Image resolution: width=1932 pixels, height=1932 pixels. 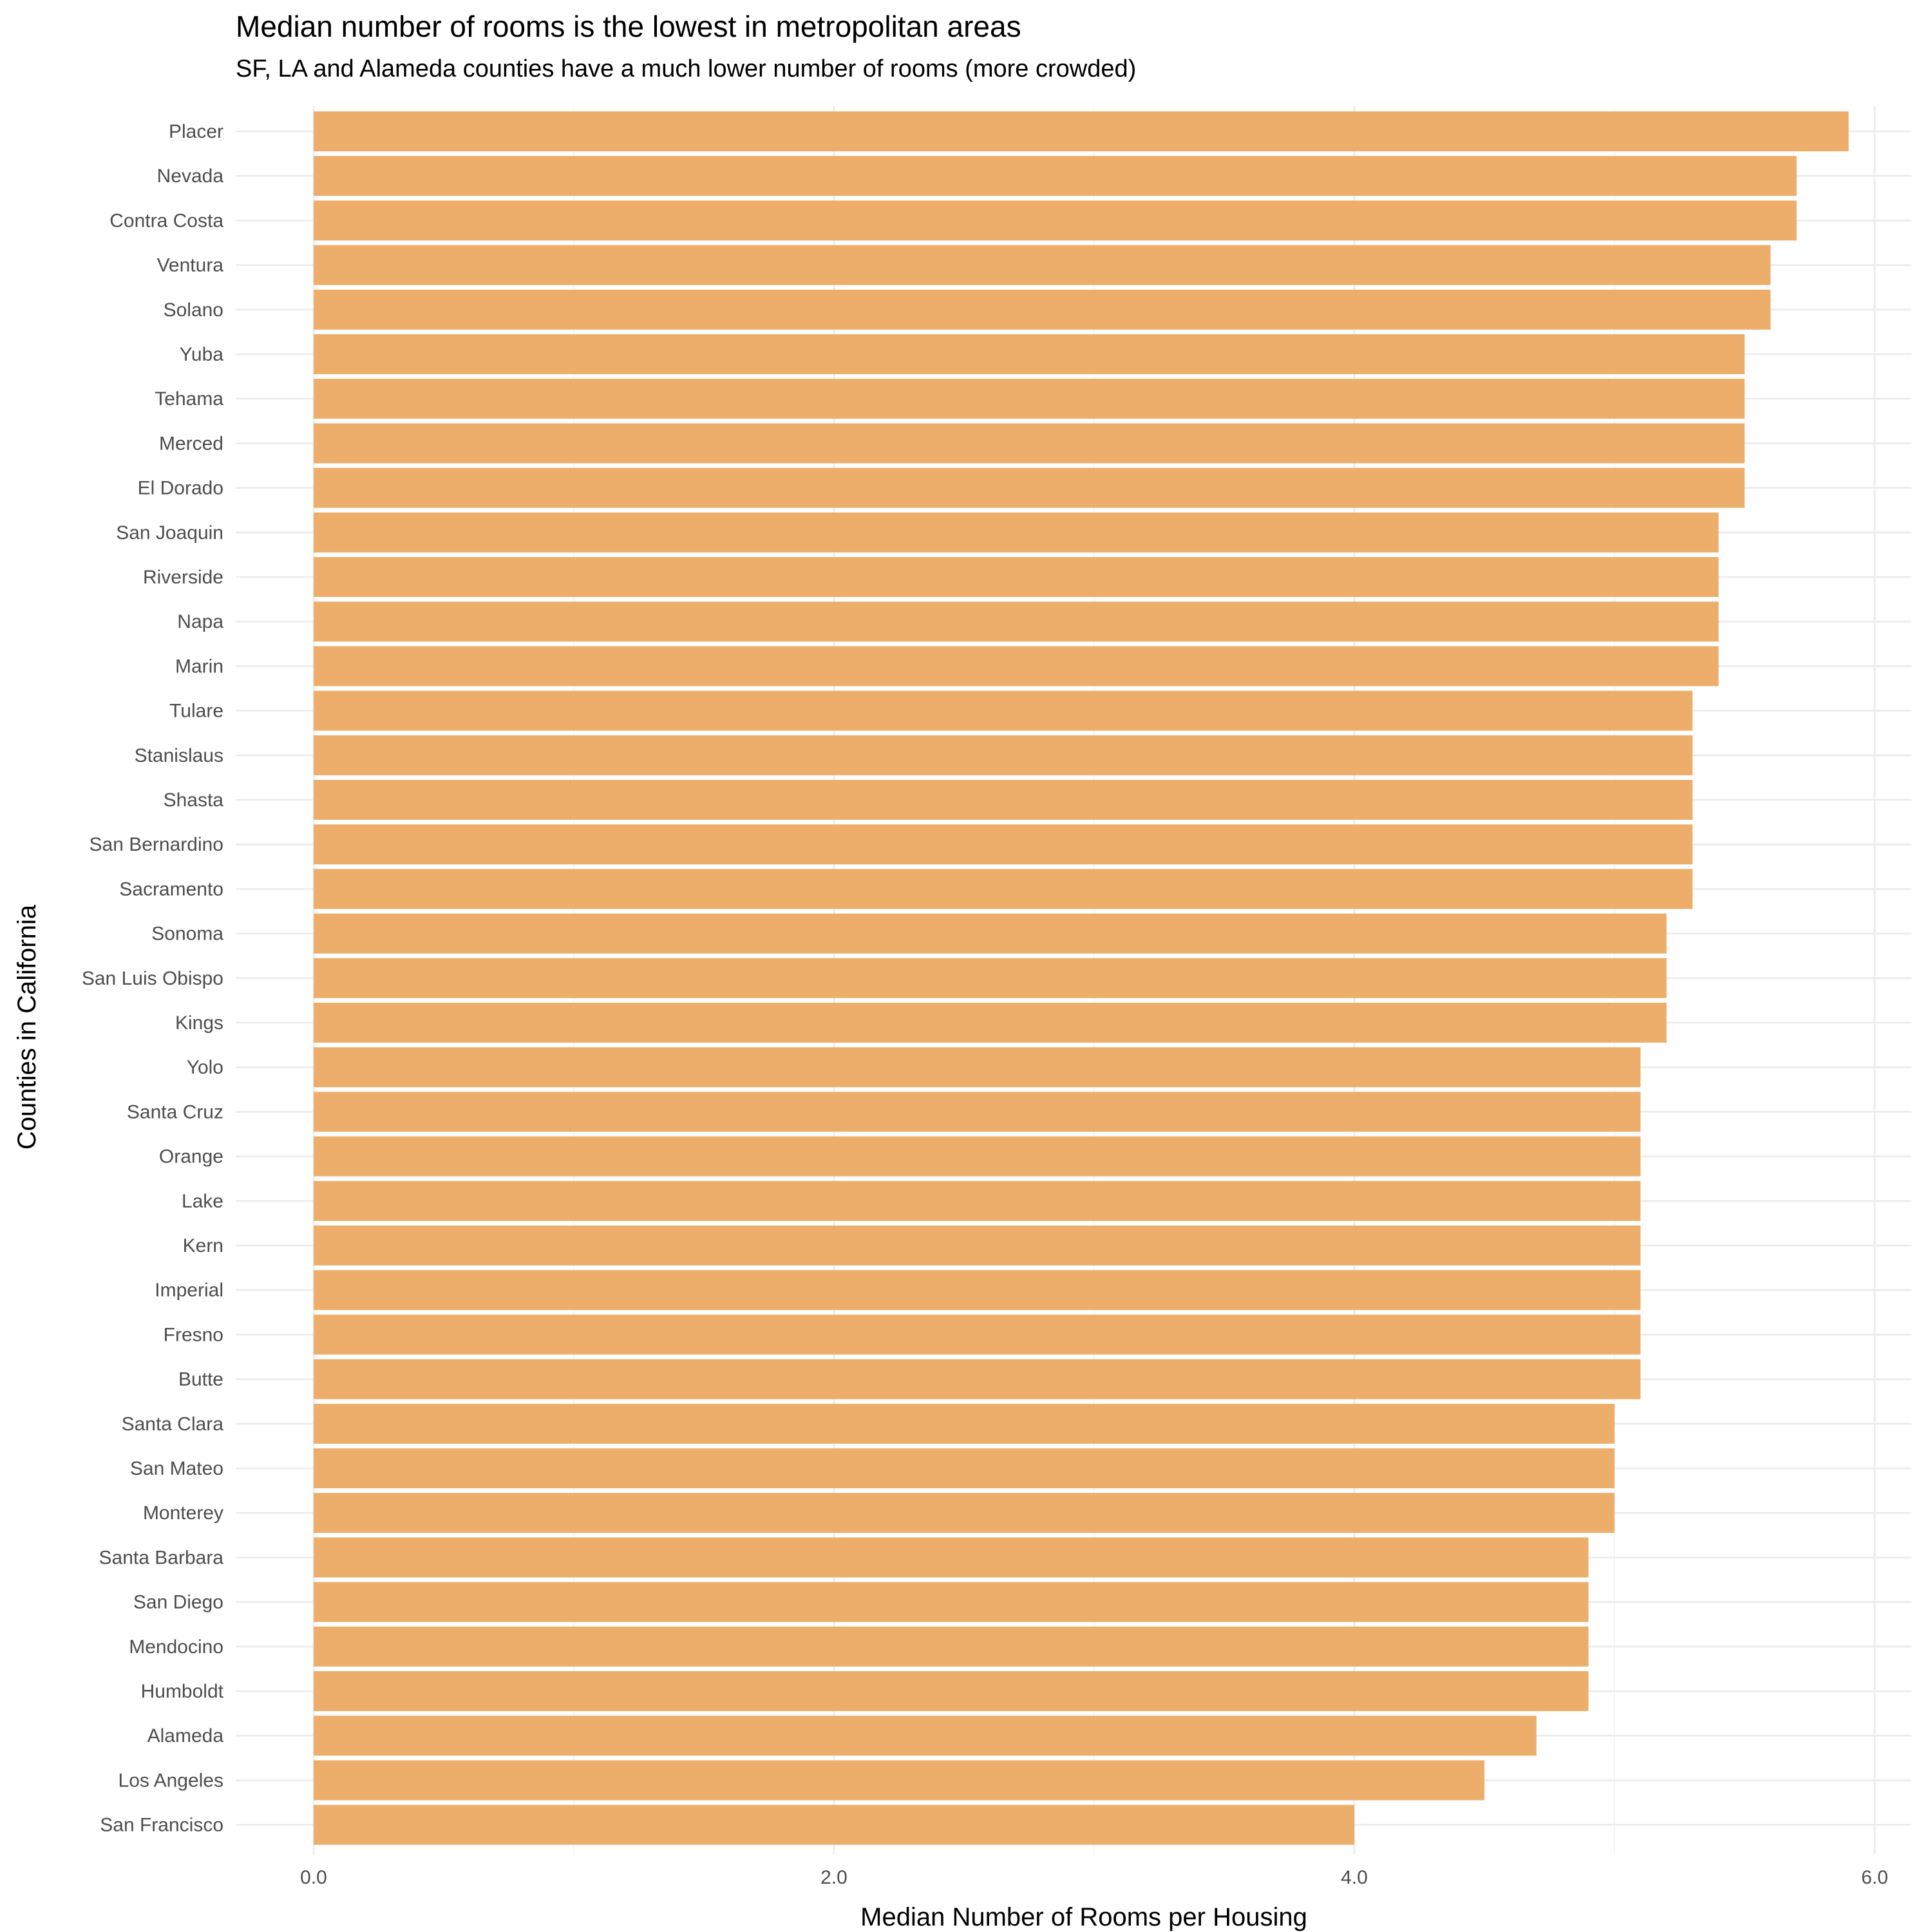 What do you see at coordinates (181, 489) in the screenshot?
I see `y-tick-label: El Dorado` at bounding box center [181, 489].